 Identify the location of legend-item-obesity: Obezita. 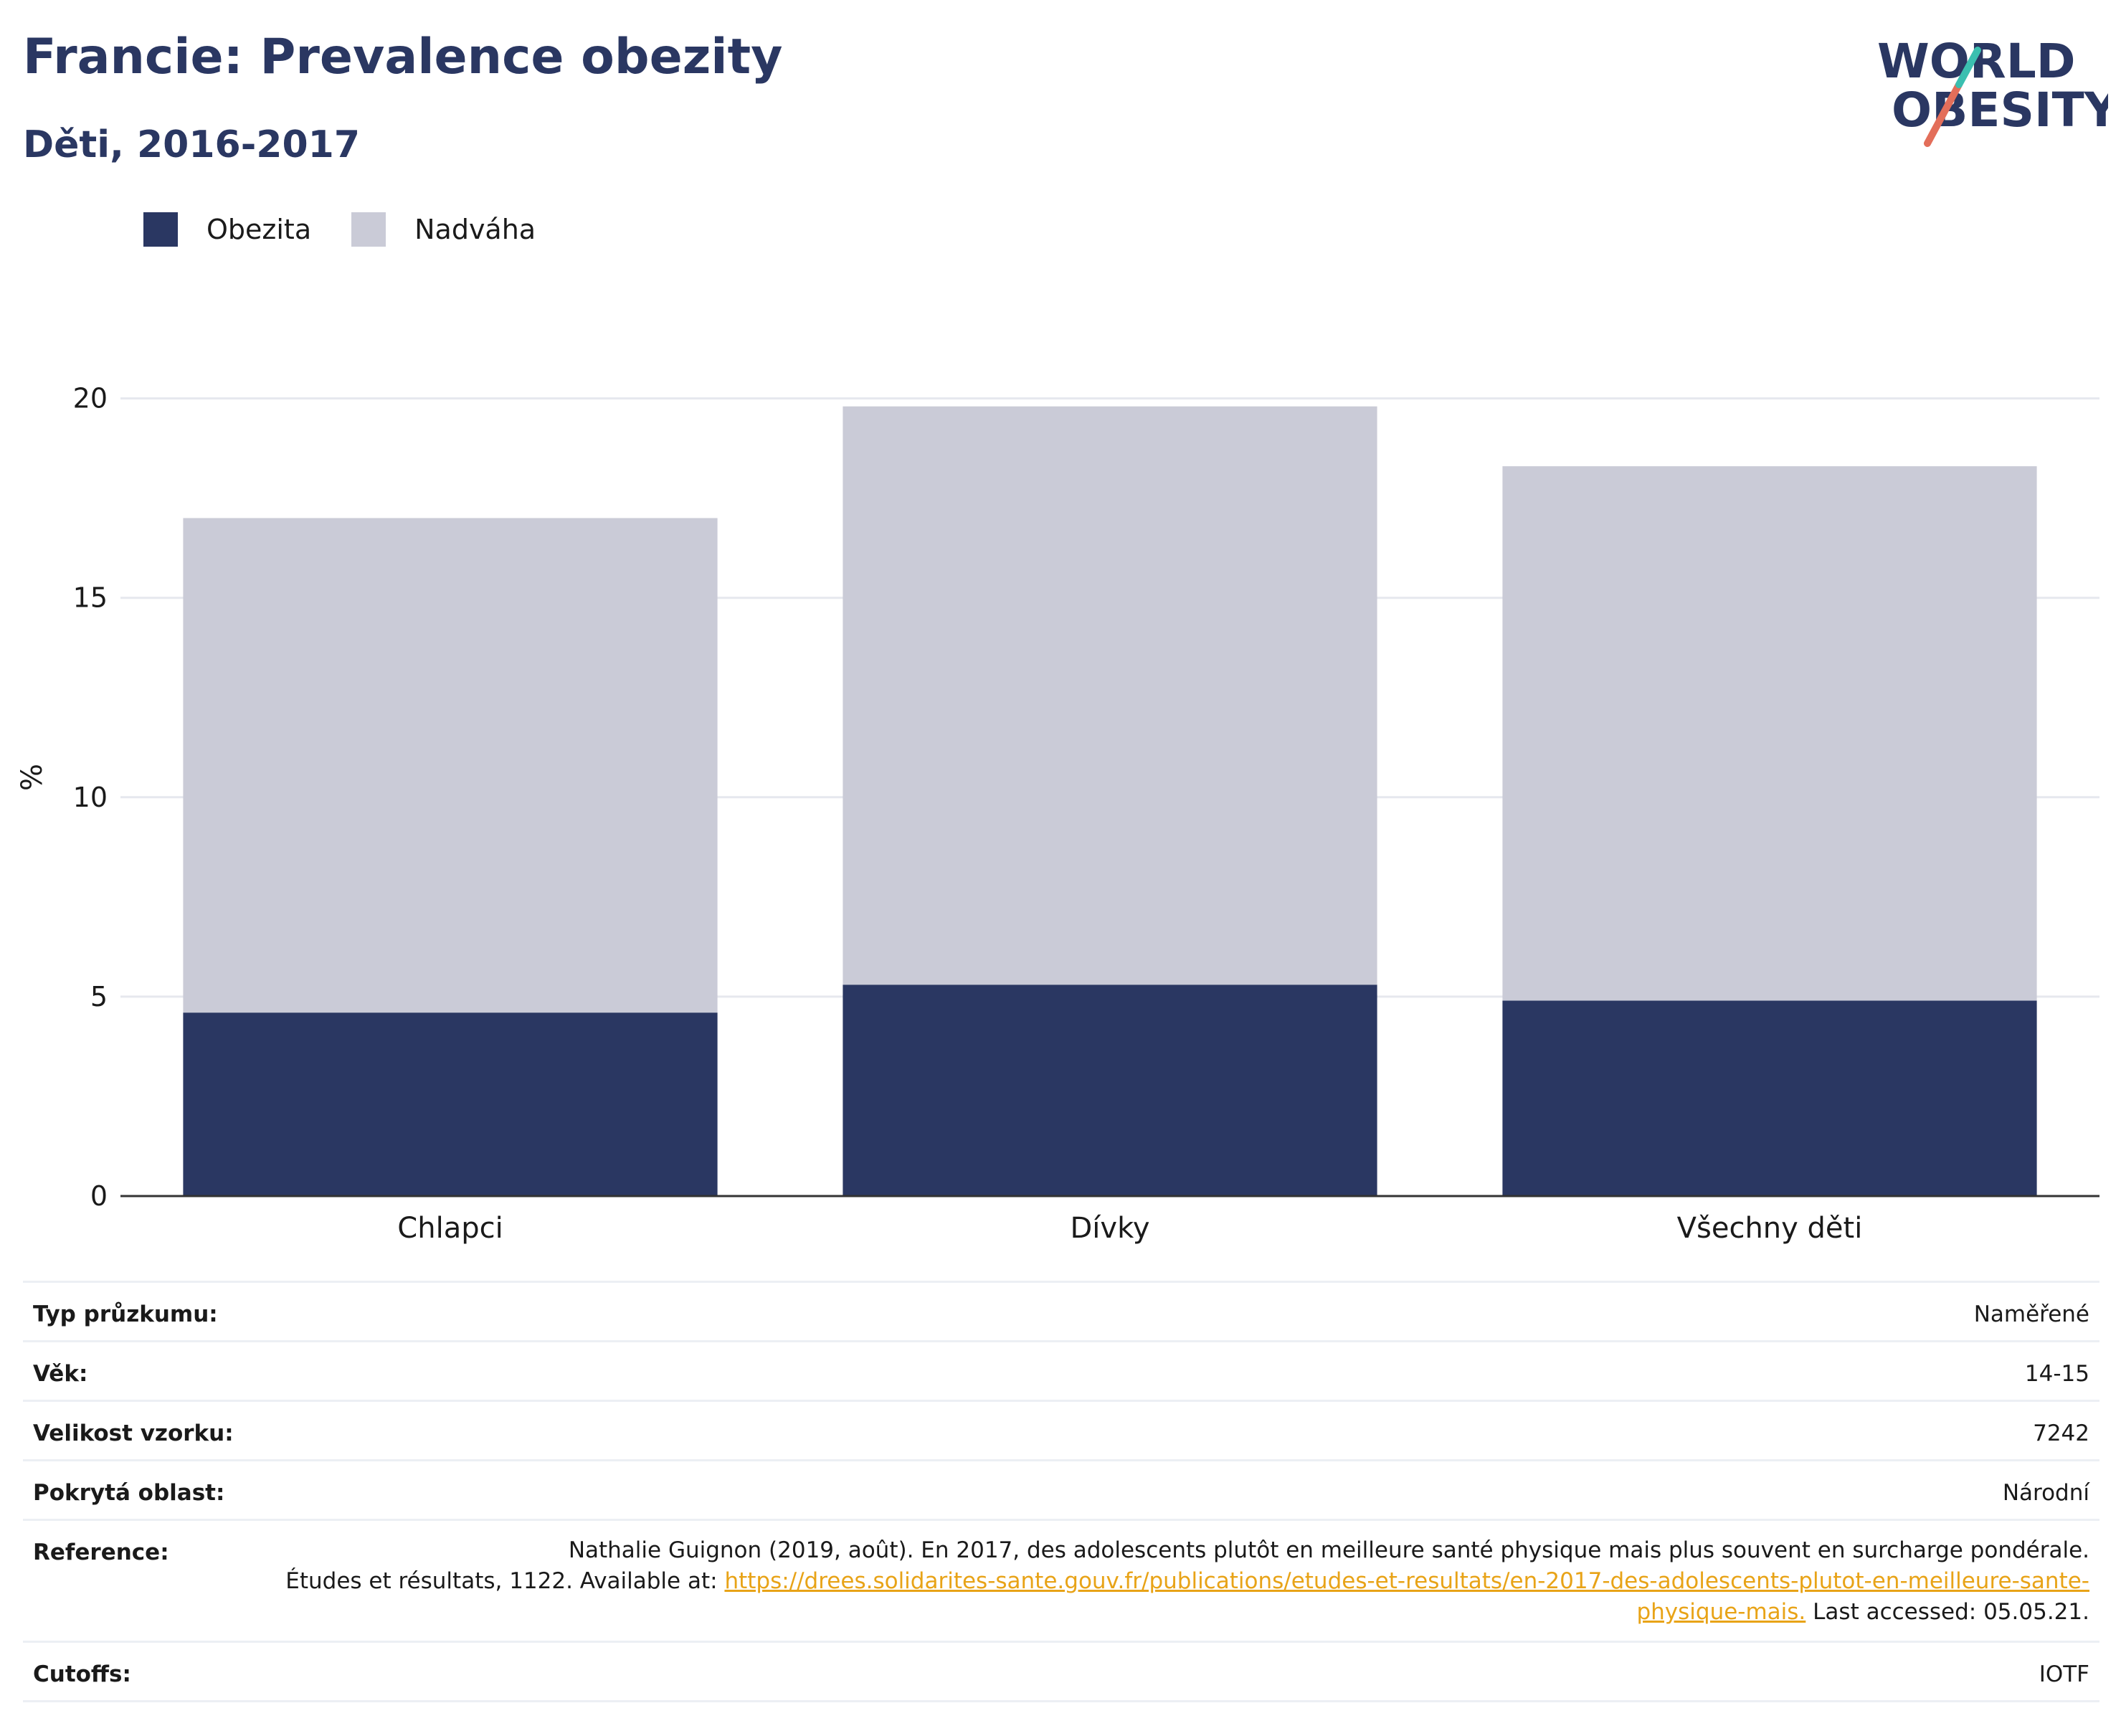
(227, 230).